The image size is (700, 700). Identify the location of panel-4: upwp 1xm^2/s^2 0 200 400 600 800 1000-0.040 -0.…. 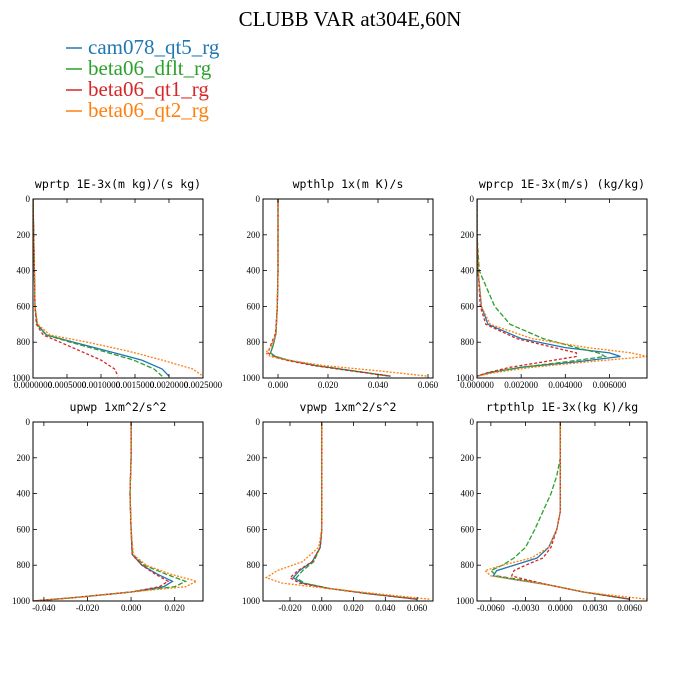
(108, 506).